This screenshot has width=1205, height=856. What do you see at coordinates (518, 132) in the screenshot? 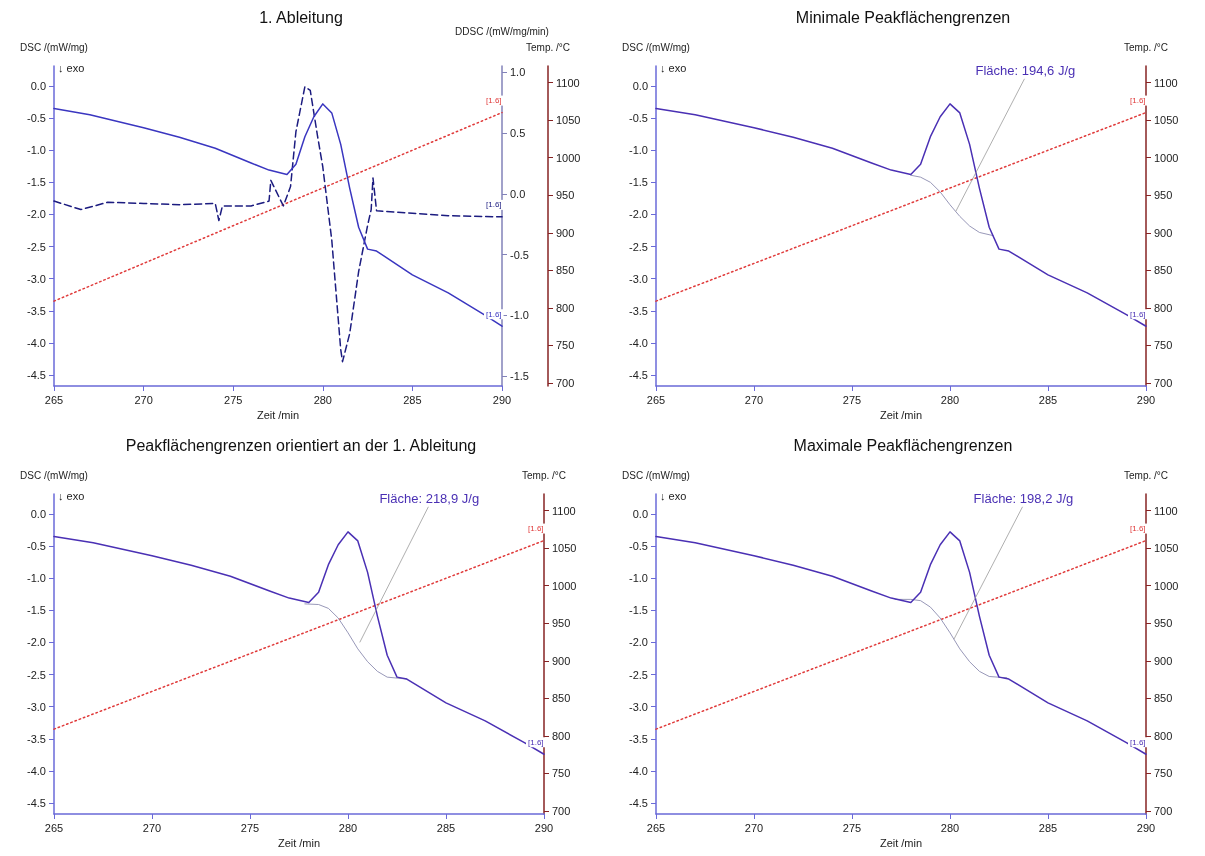
I see `y2-tick-label: 0.5` at bounding box center [518, 132].